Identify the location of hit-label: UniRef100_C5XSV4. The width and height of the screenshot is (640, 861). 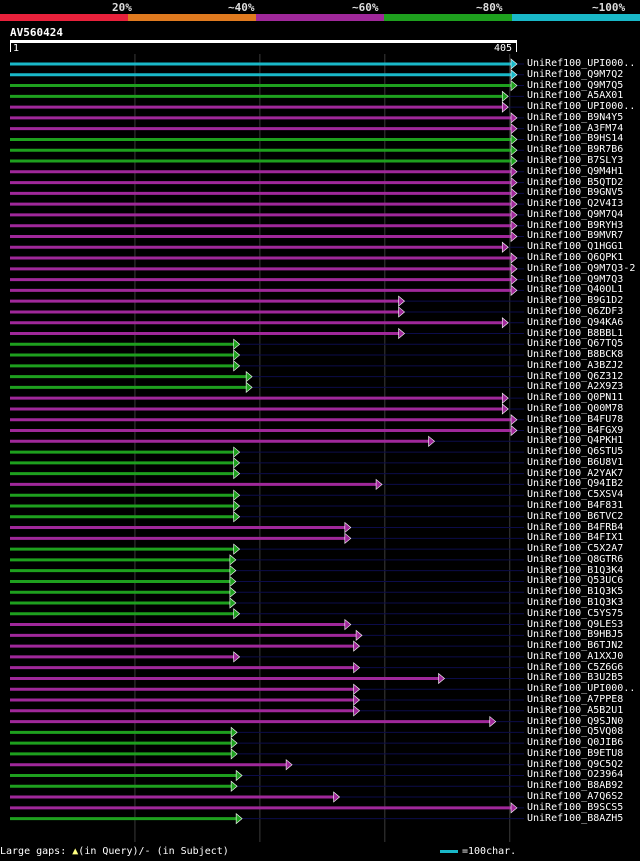
(575, 495).